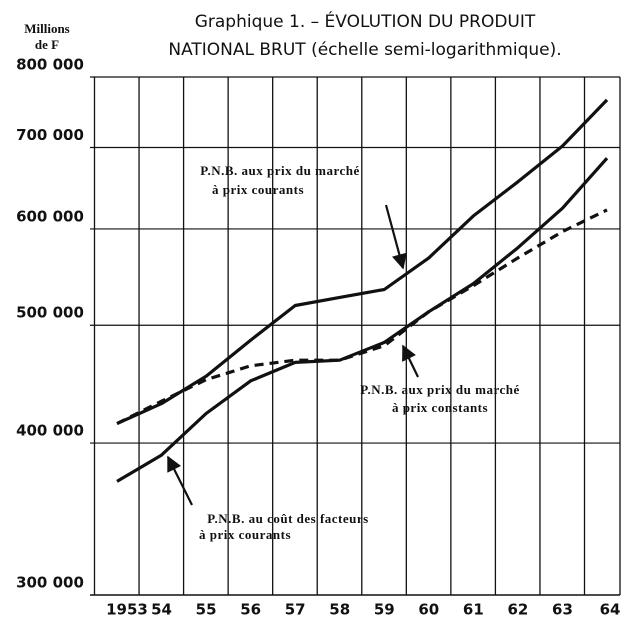  I want to click on y-tick-label: 500 000, so click(50, 313).